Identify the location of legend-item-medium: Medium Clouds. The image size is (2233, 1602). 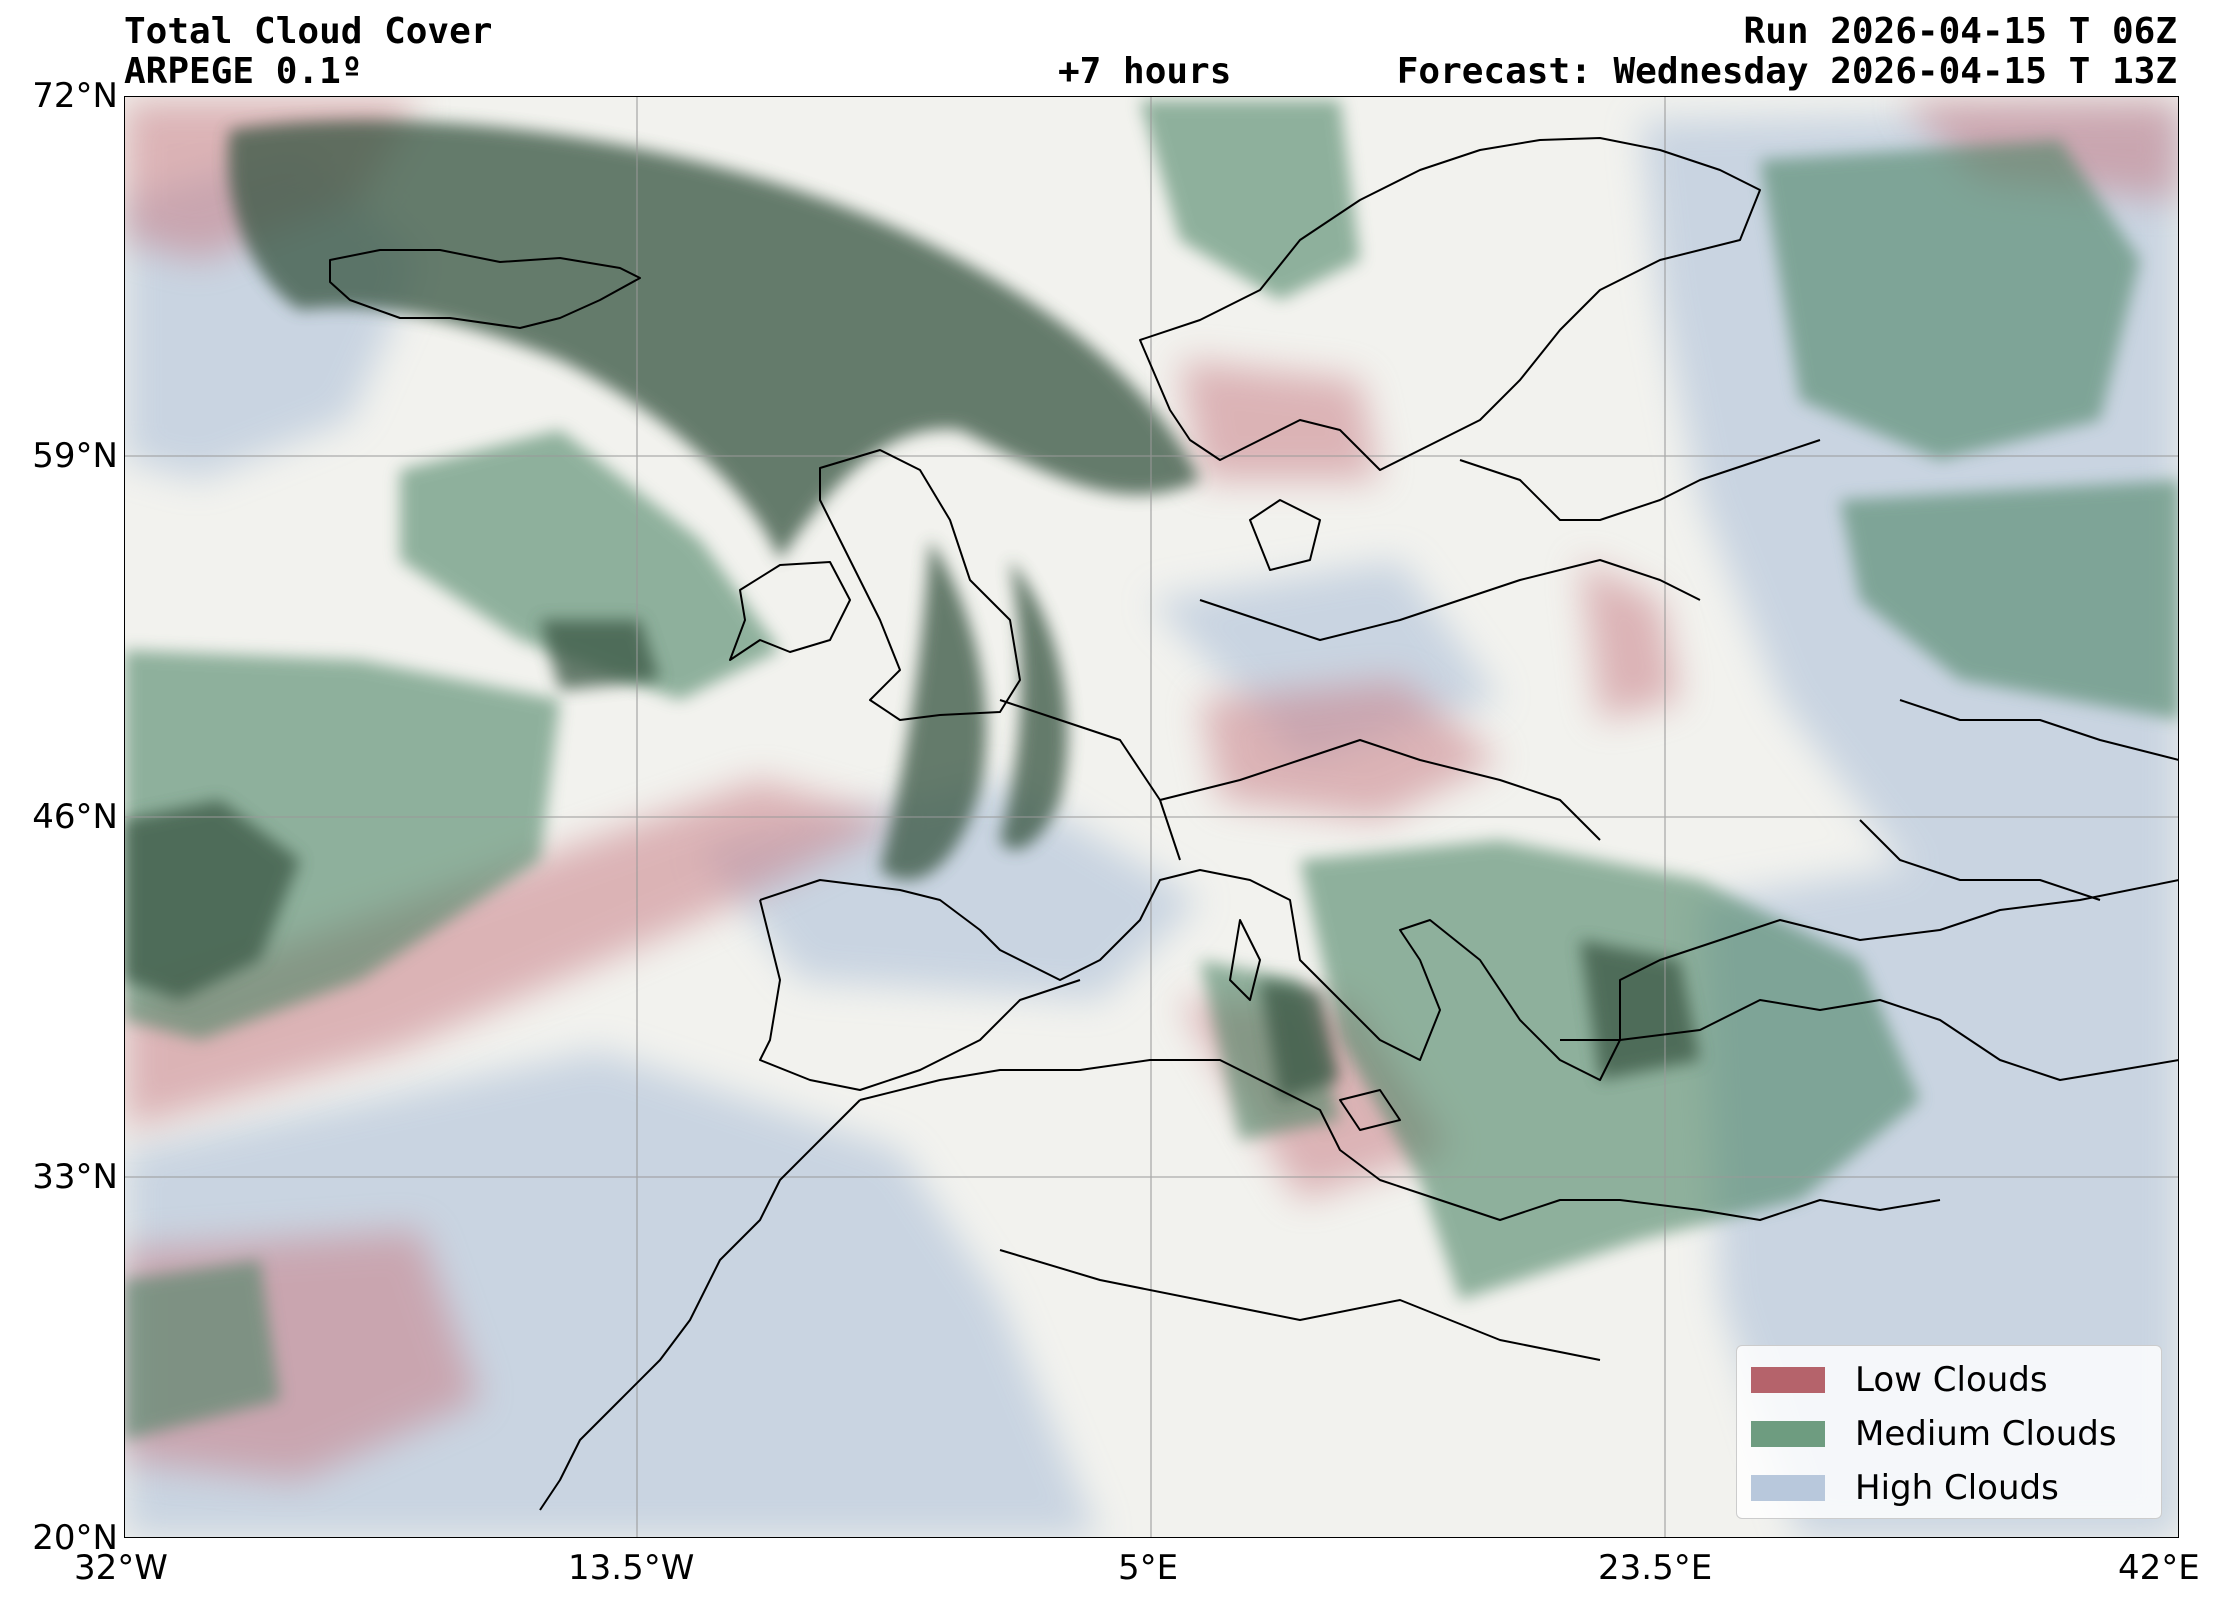
(1934, 1434).